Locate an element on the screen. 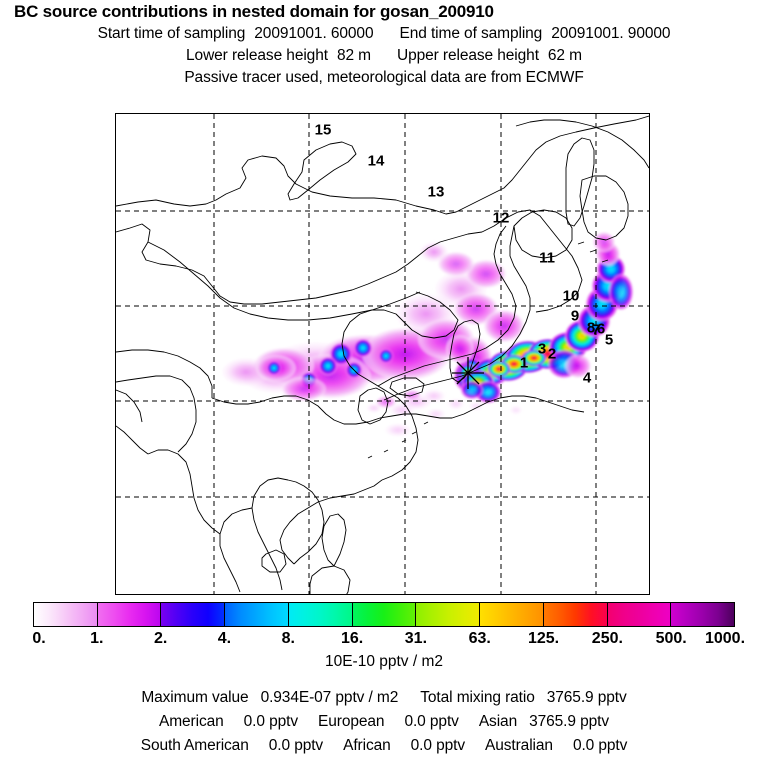  colorbar-tick-7: 63. is located at coordinates (479, 638).